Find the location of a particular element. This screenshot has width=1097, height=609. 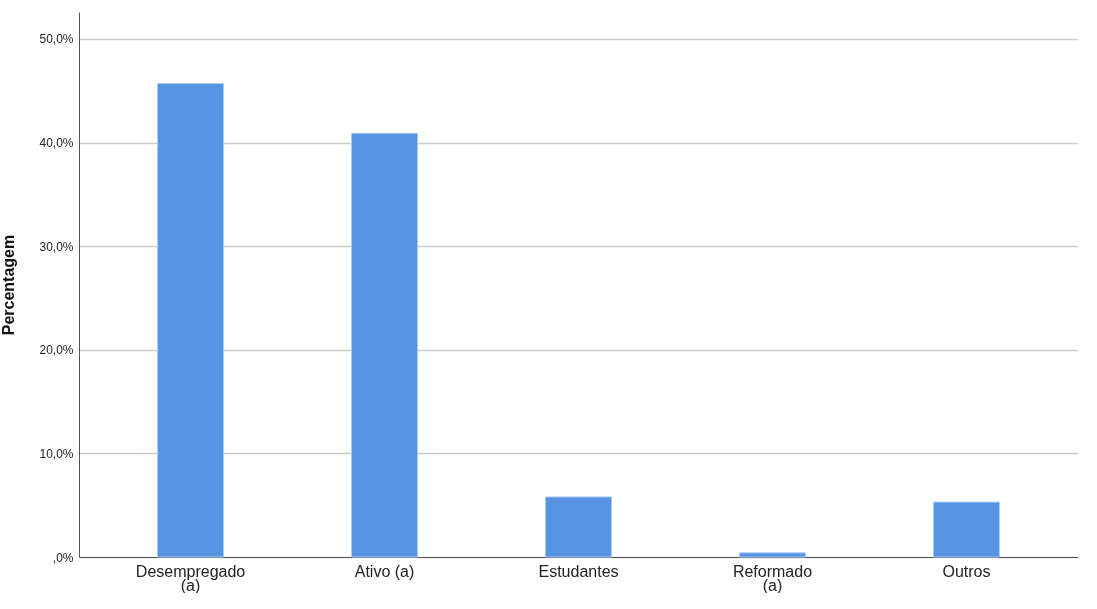

x-tick-label: Reformado (a) is located at coordinates (772, 578).